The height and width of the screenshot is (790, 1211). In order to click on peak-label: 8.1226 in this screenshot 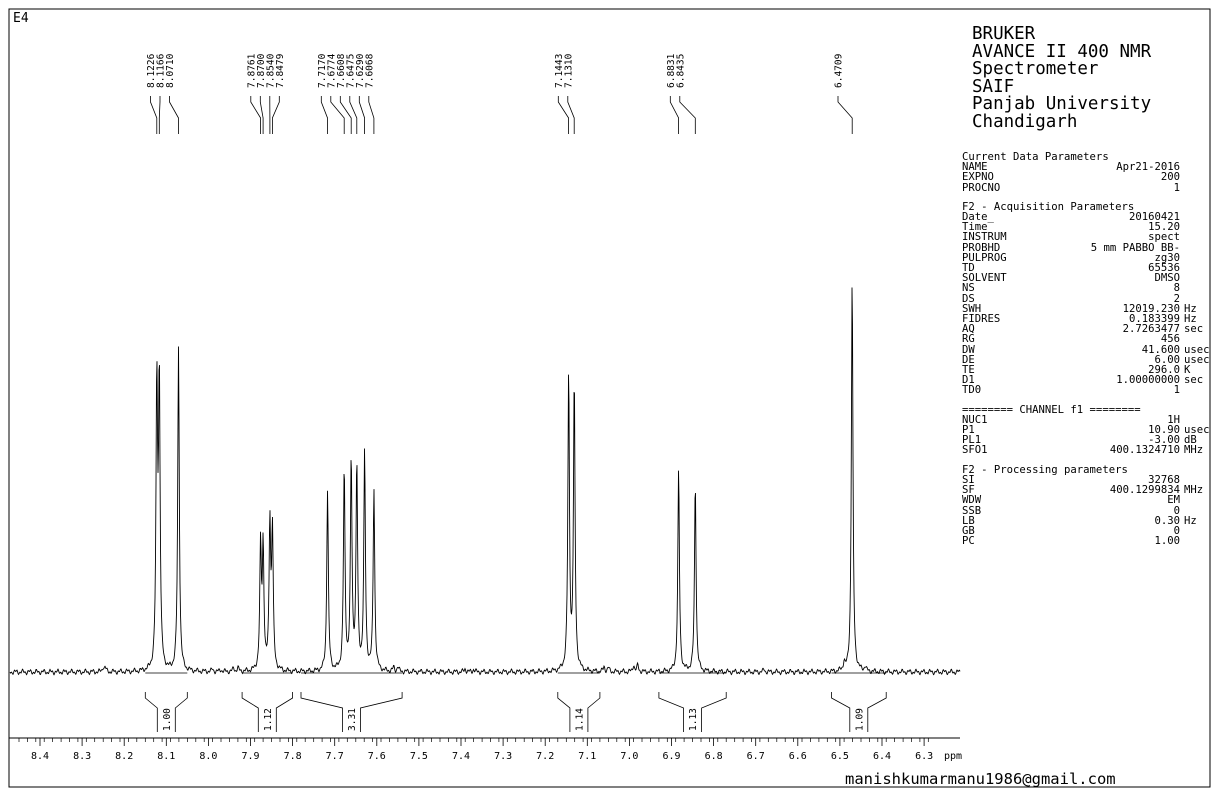, I will do `click(151, 70)`.